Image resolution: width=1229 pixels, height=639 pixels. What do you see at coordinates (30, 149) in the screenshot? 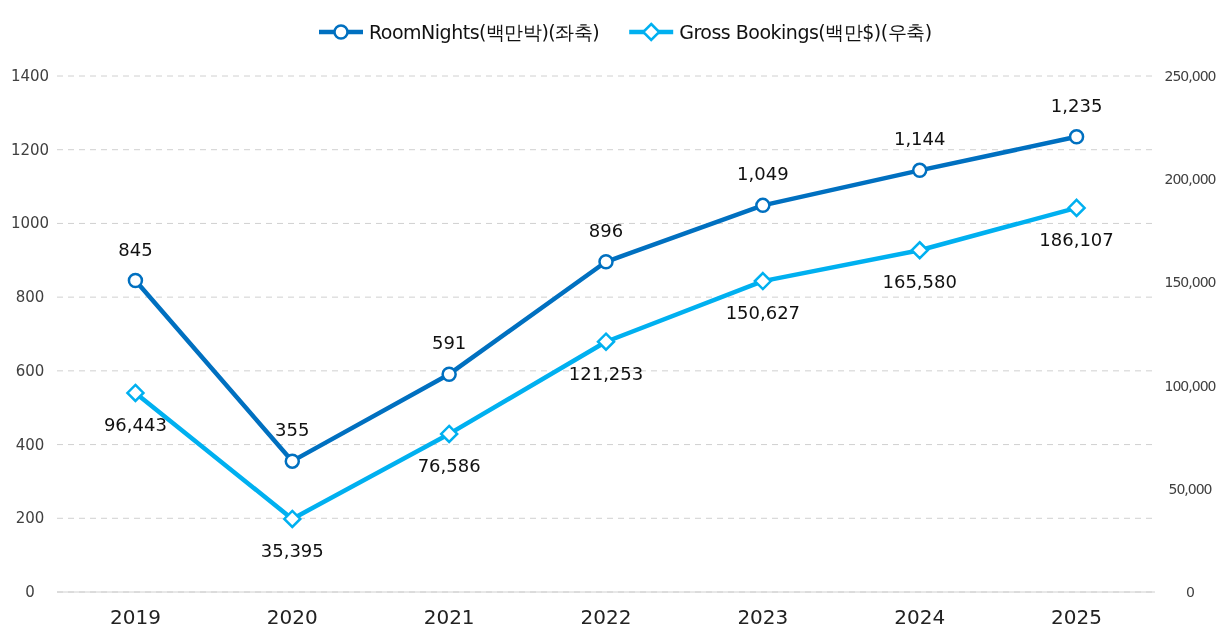
I see `y-tick-label: 1200` at bounding box center [30, 149].